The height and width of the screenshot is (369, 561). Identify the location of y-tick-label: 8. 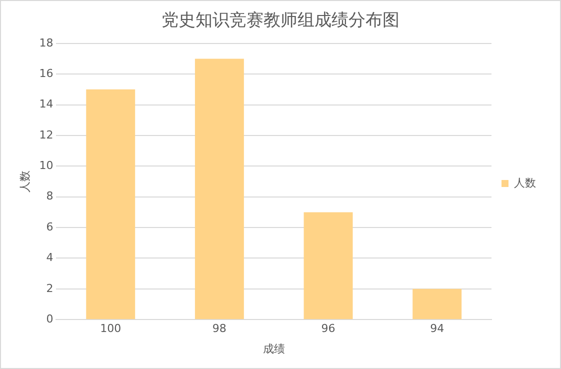
(50, 196).